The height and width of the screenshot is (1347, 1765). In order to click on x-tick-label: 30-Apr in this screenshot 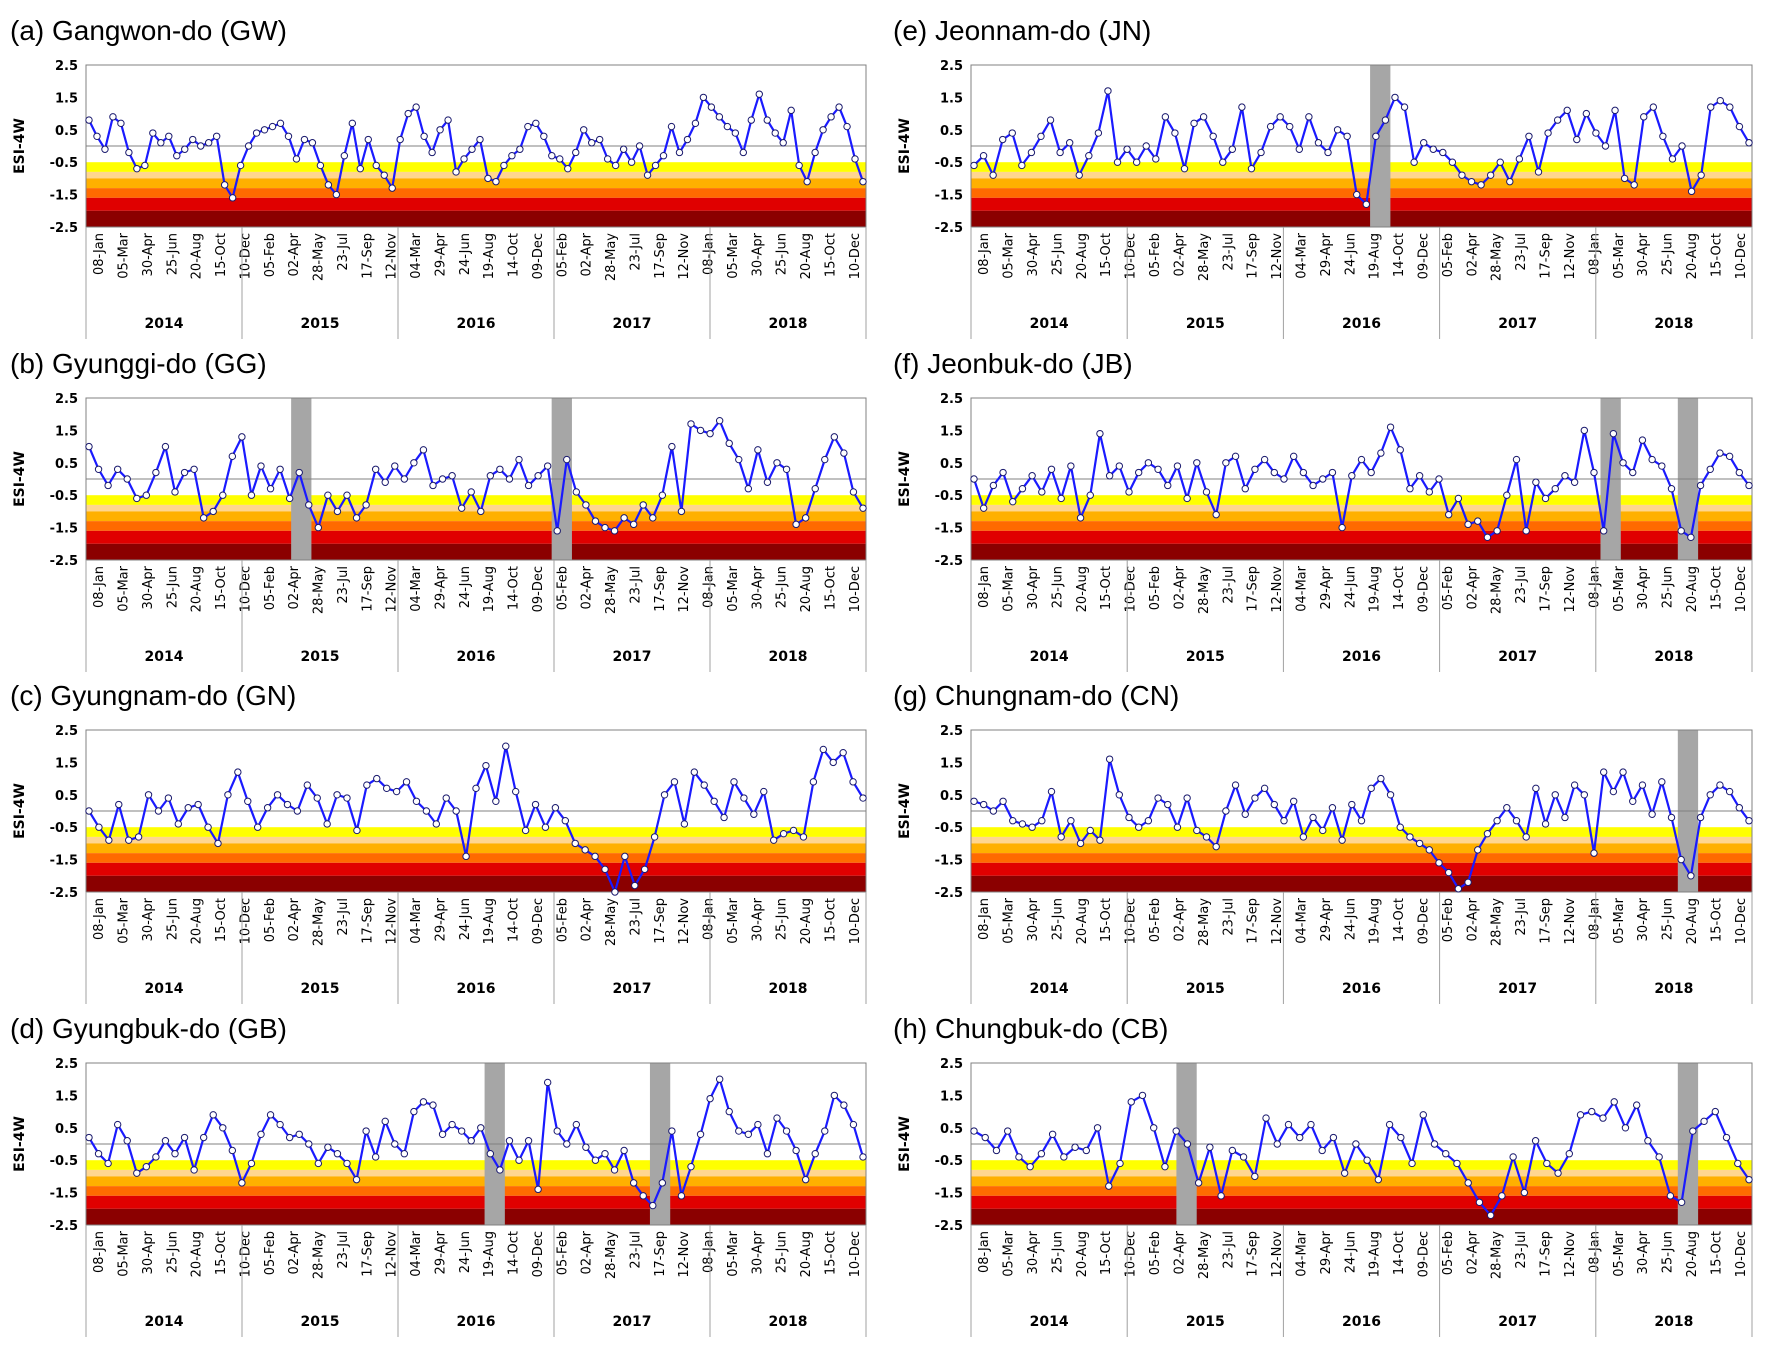, I will do `click(148, 587)`.